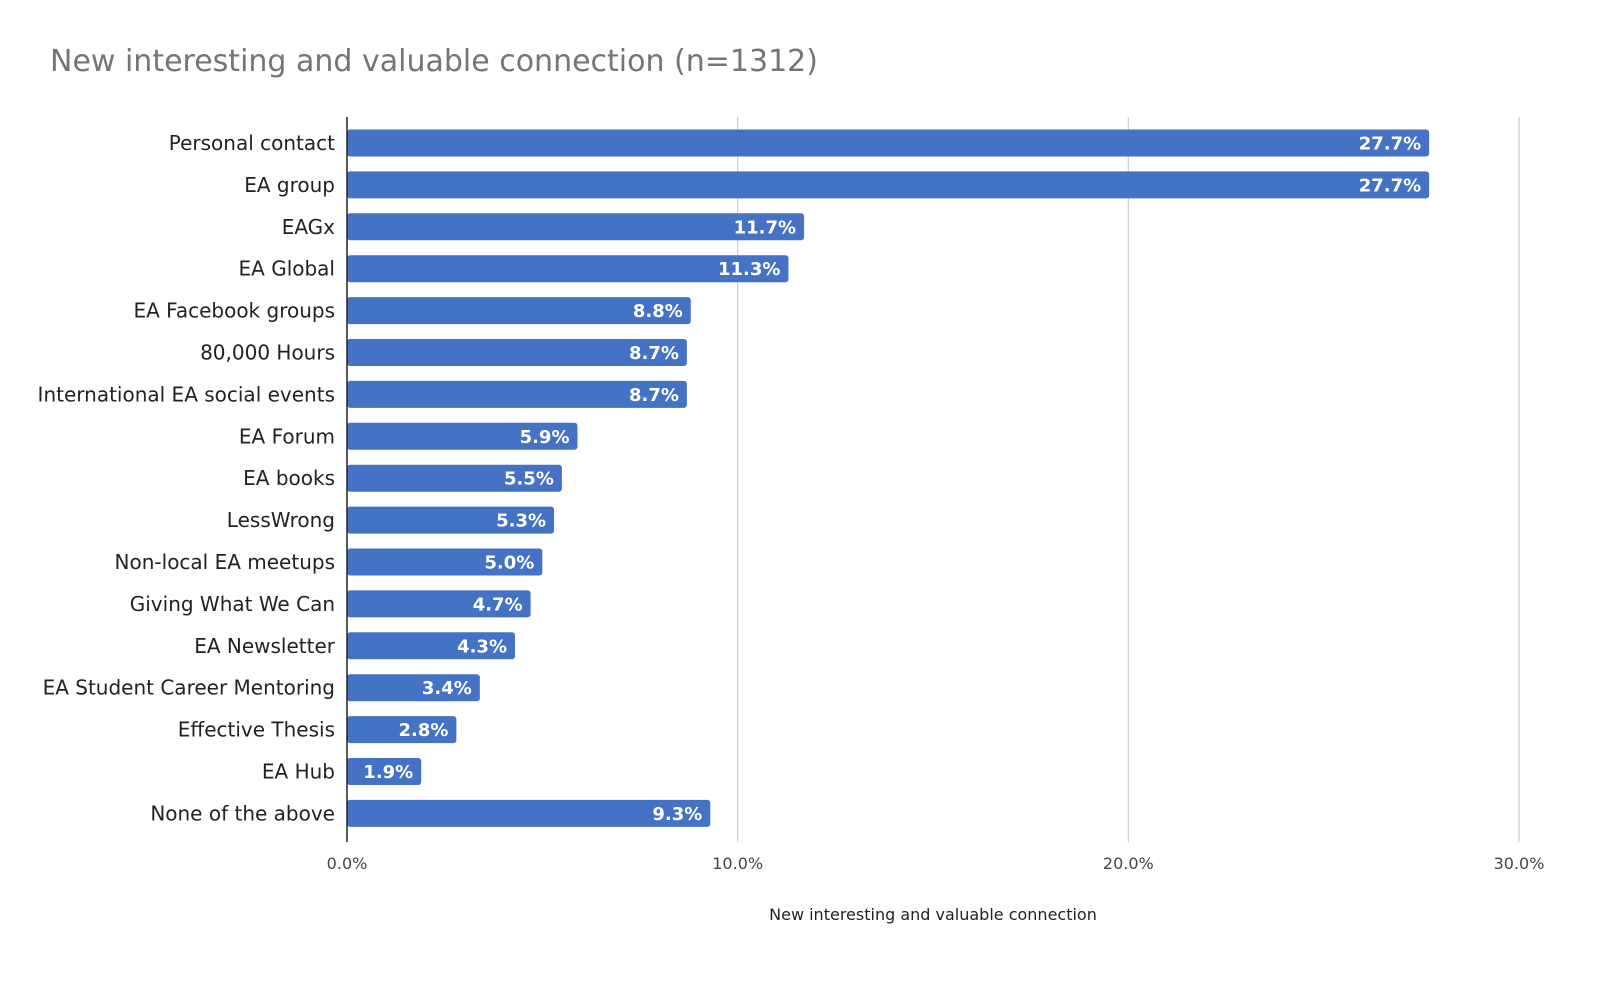 The height and width of the screenshot is (994, 1600). What do you see at coordinates (242, 813) in the screenshot?
I see `category-label: None of the above` at bounding box center [242, 813].